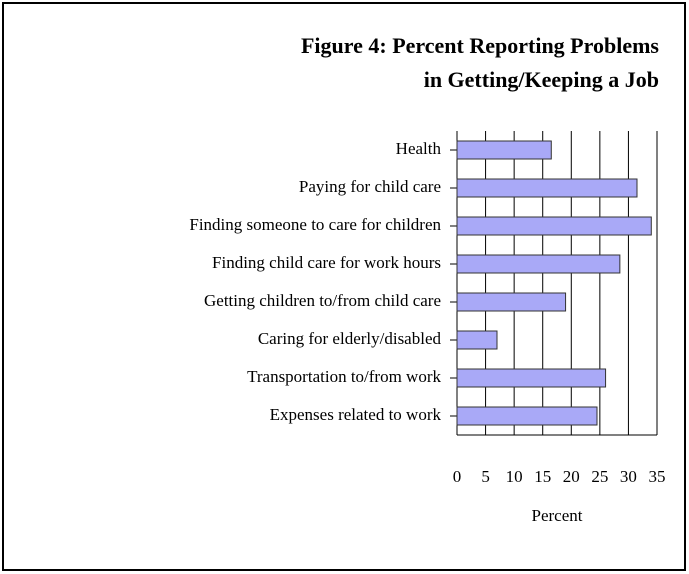 The height and width of the screenshot is (574, 689). I want to click on x-tick-label: 15, so click(542, 476).